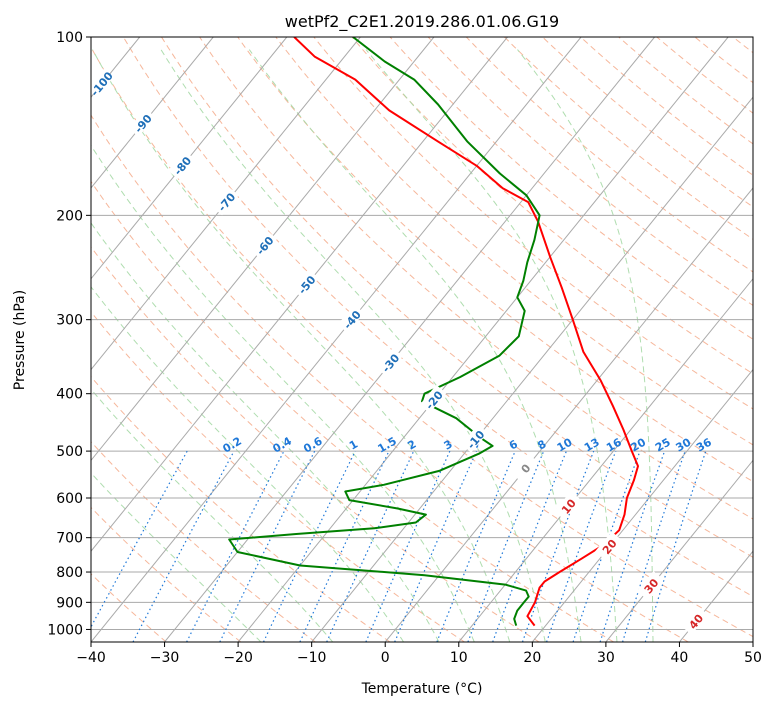 This screenshot has width=775, height=708. Describe the element at coordinates (165, 658) in the screenshot. I see `x-tick-label: −30` at that location.